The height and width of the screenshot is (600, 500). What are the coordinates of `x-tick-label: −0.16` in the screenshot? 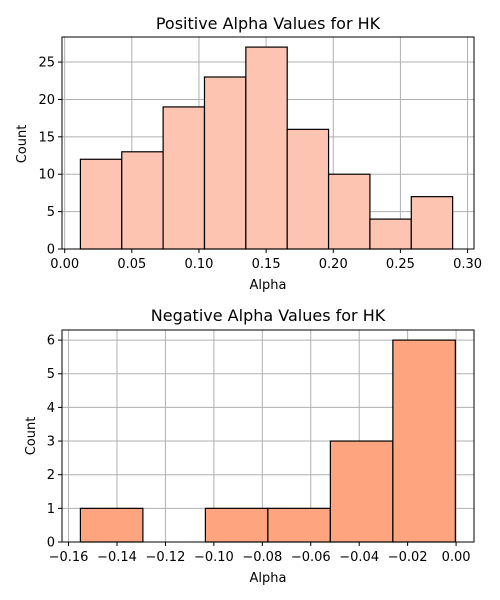 It's located at (69, 557).